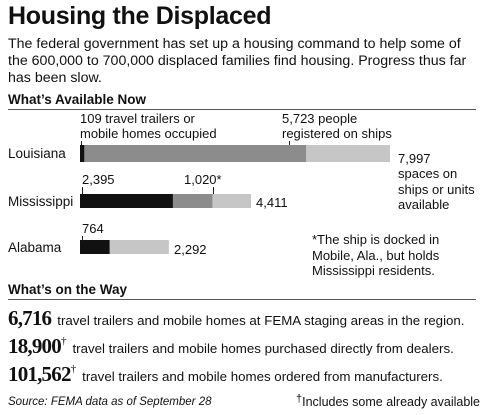  I want to click on source-note: Source: FEMA data as of September 28, so click(110, 402).